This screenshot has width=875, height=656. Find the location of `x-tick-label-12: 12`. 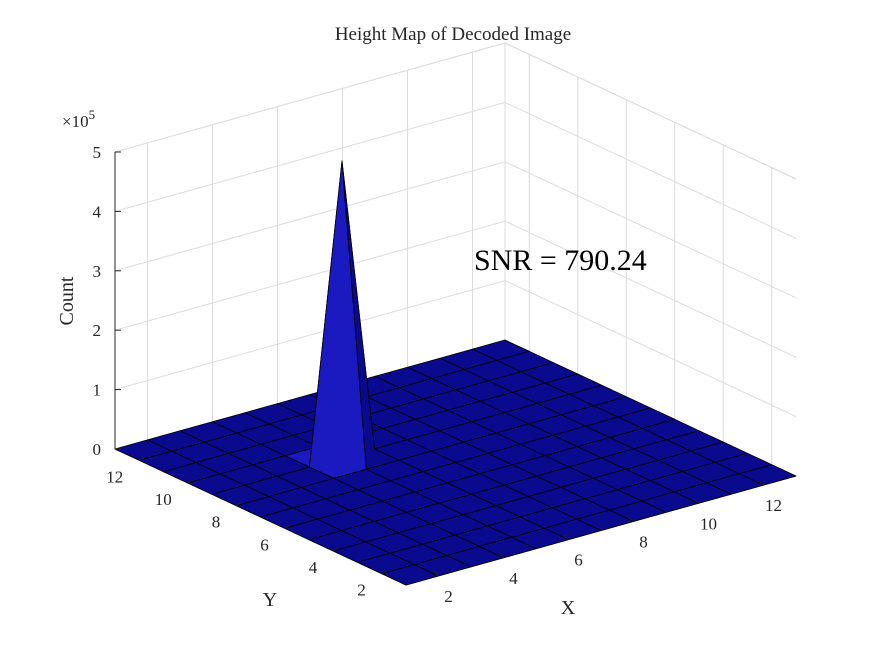

x-tick-label-12: 12 is located at coordinates (773, 505).